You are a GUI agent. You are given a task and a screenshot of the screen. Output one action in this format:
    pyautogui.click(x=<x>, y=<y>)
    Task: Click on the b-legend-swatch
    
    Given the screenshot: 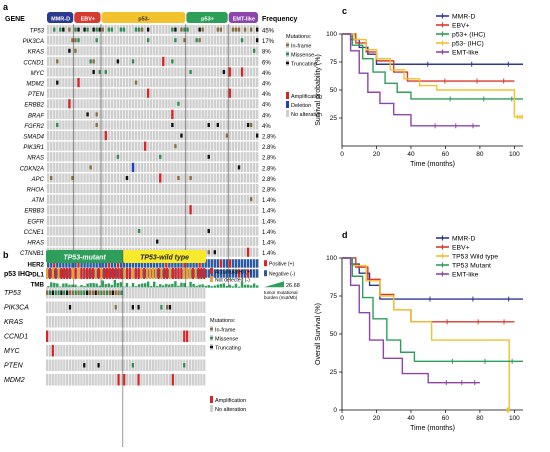 What is the action you would take?
    pyautogui.click(x=211, y=338)
    